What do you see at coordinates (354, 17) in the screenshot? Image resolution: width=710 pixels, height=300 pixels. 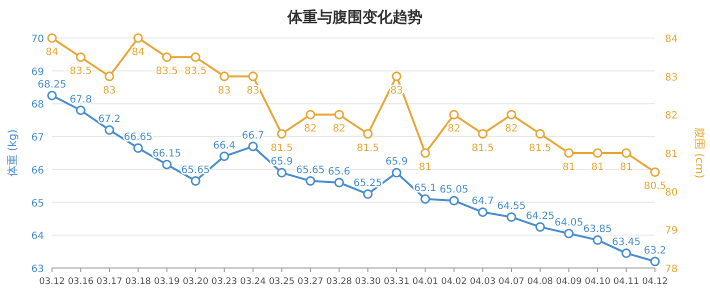 I see `chart-title: 体重与腹围变化趋势` at bounding box center [354, 17].